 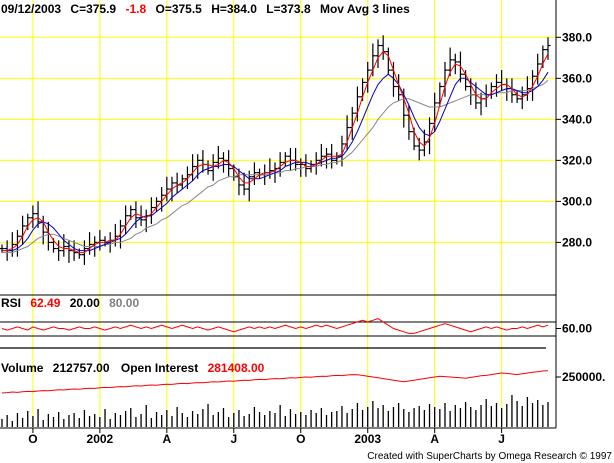 I want to click on rsi-y-axis-labels: 60.00, so click(x=574, y=329).